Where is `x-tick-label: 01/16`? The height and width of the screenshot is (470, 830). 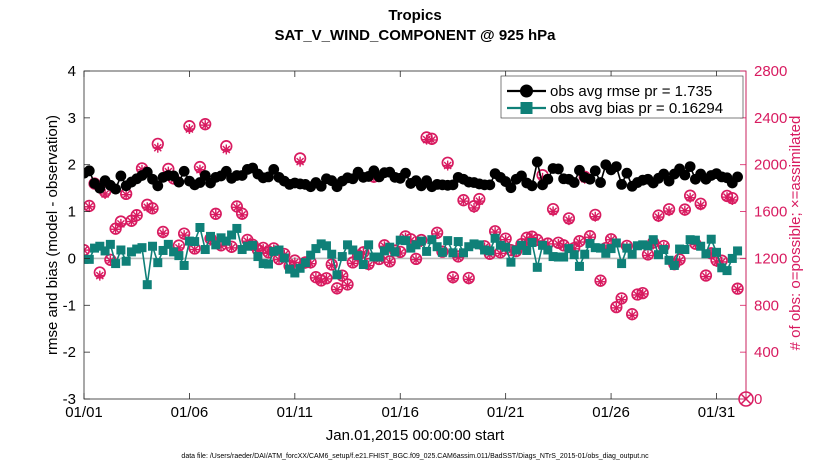
x-tick-label: 01/16 is located at coordinates (400, 412).